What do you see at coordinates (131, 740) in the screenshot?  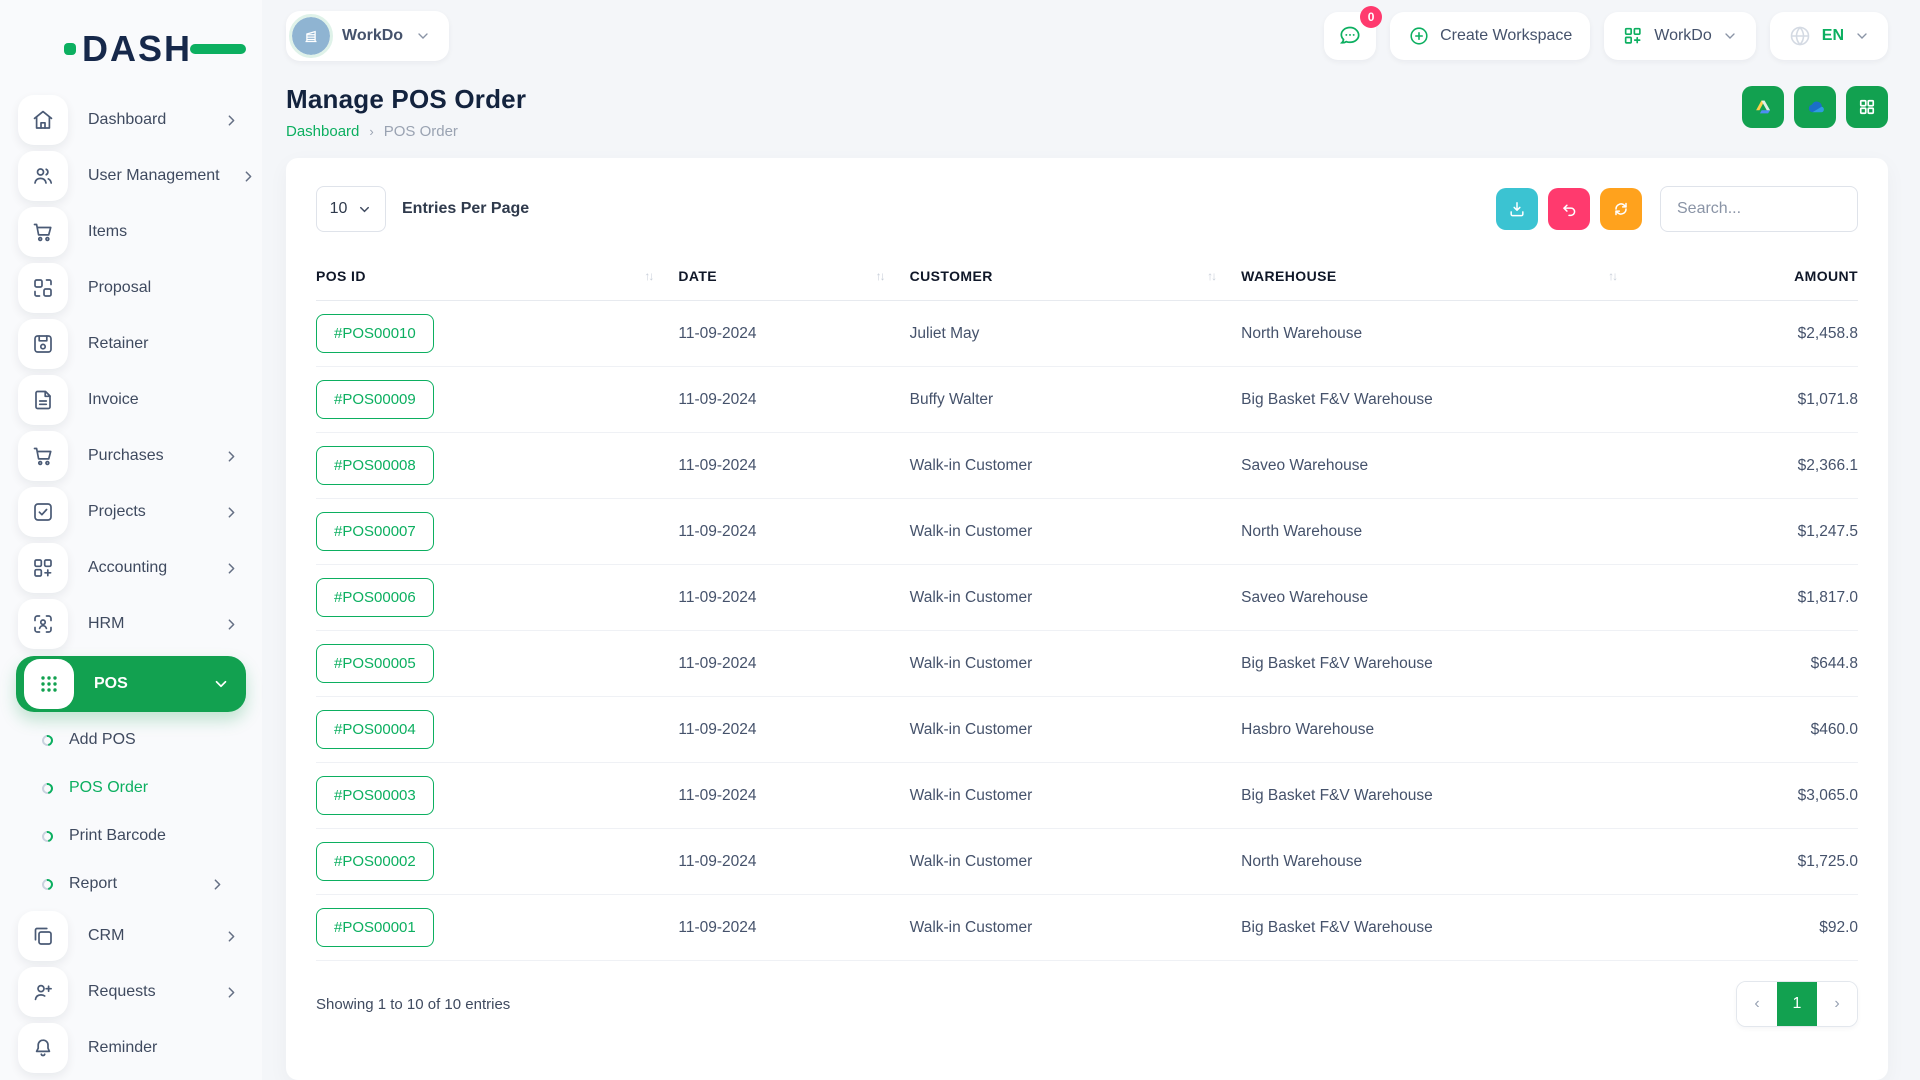 I see `sidebar-subitem-add-pos: Add POS` at bounding box center [131, 740].